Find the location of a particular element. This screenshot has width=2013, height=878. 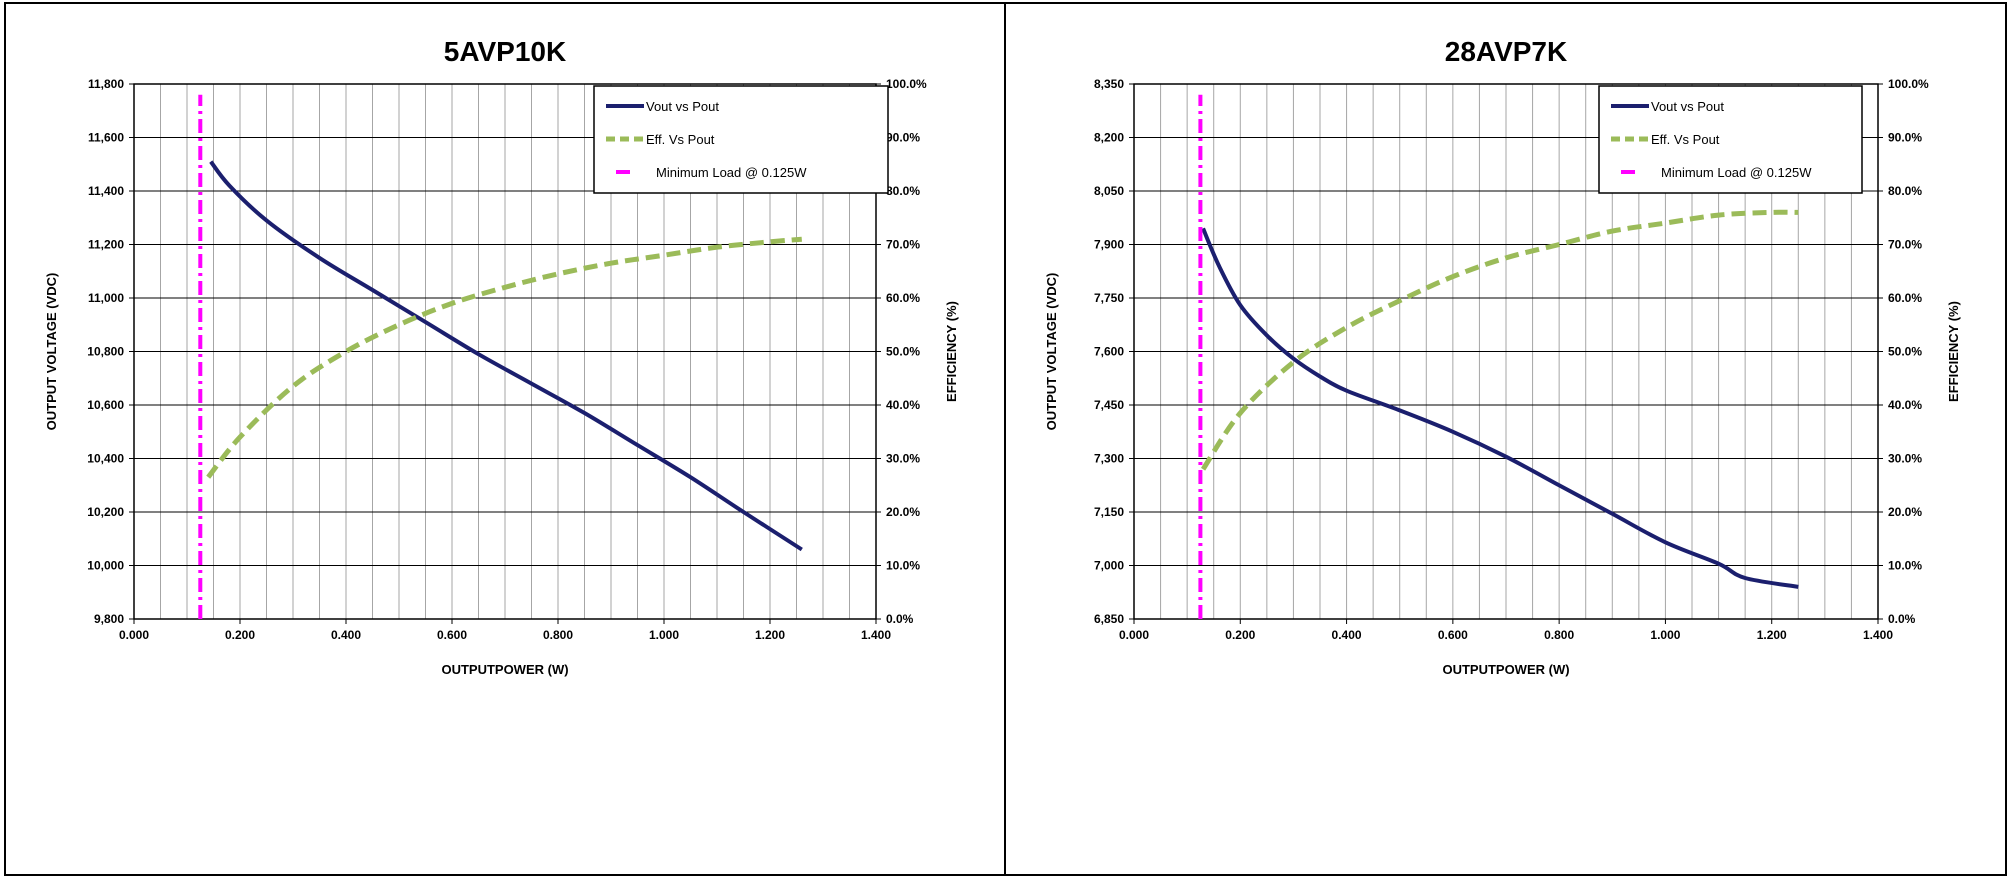

y-tick-label: 8,050 is located at coordinates (1109, 191).